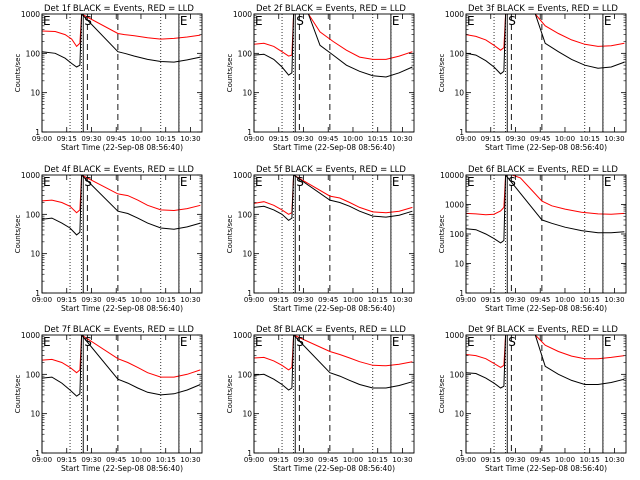  Describe the element at coordinates (331, 170) in the screenshot. I see `chart-title: Det 5f BLACK = Events, RED = LLD` at that location.